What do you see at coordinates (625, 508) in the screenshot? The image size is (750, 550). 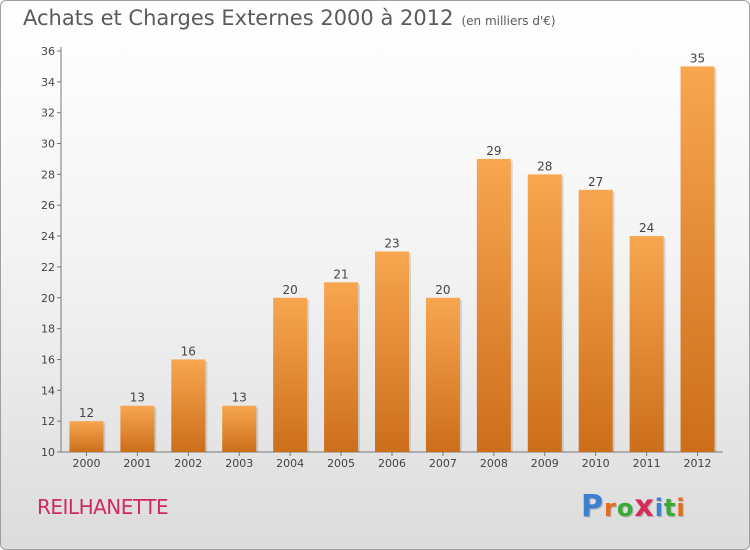 I see `logo-letter: o` at bounding box center [625, 508].